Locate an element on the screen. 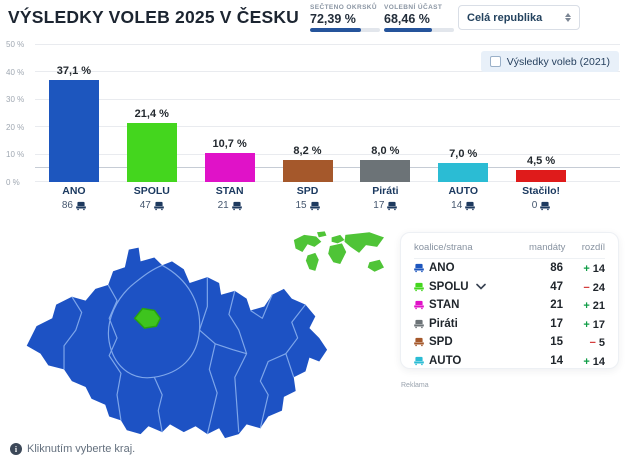  bar-value-label: 7,0 % is located at coordinates (463, 153).